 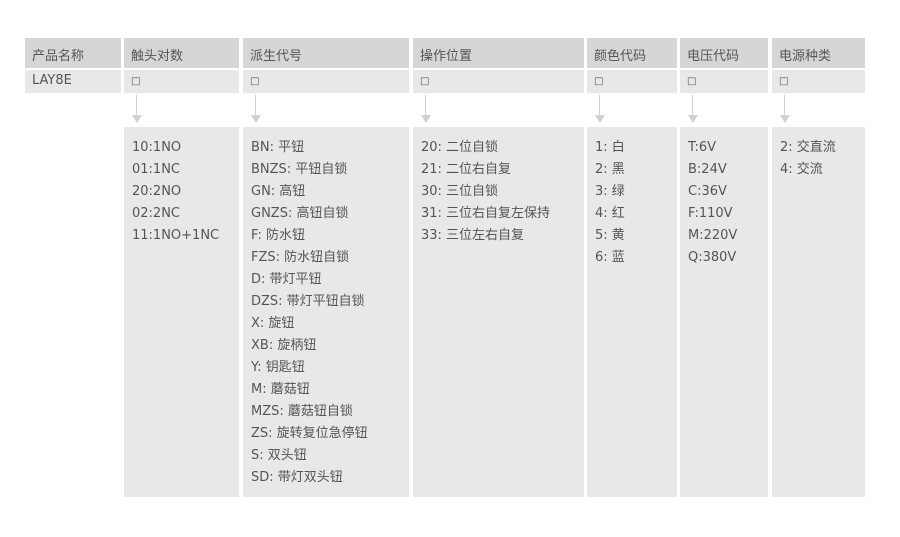 What do you see at coordinates (300, 257) in the screenshot?
I see `option-item: FZS: 防水钮自锁` at bounding box center [300, 257].